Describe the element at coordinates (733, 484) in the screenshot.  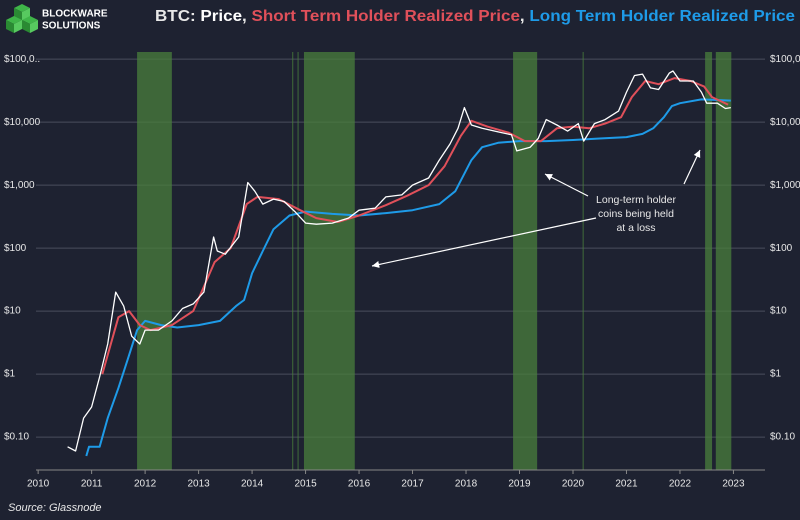
I see `x-tick-label: 2023` at that location.